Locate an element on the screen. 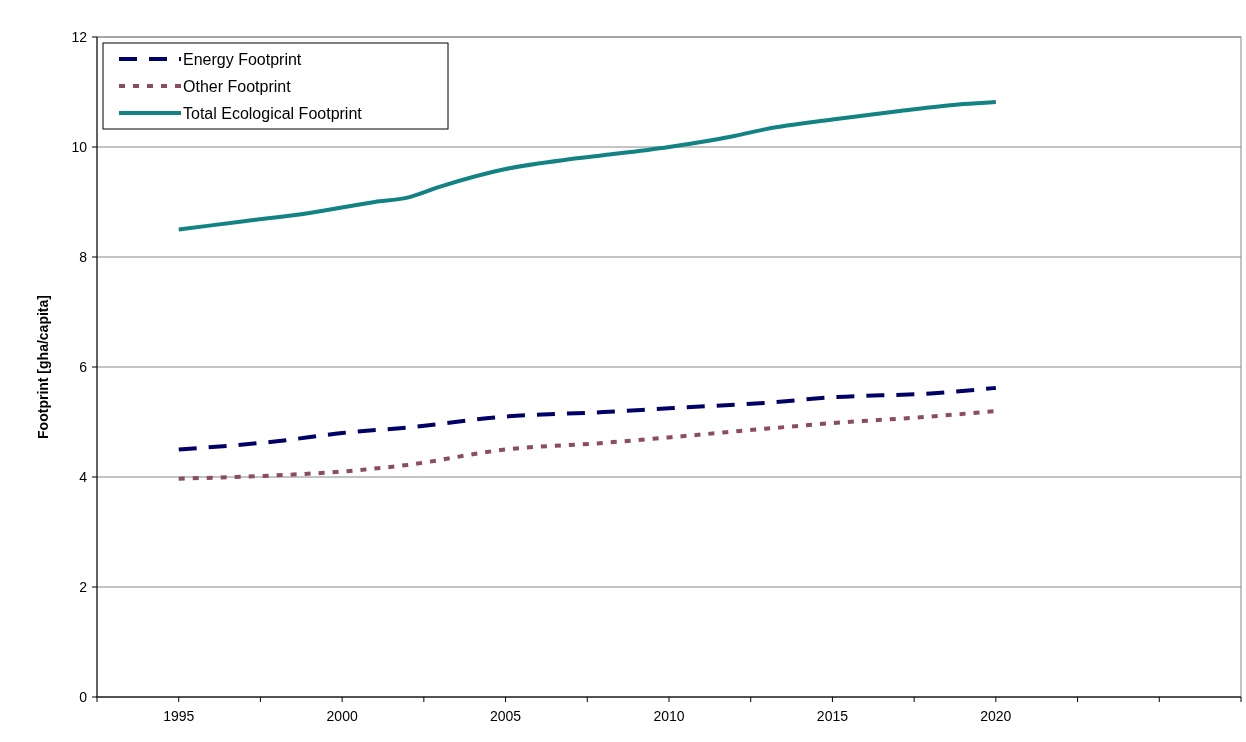 Image resolution: width=1246 pixels, height=742 pixels. x-tick-label: 2000 is located at coordinates (342, 716).